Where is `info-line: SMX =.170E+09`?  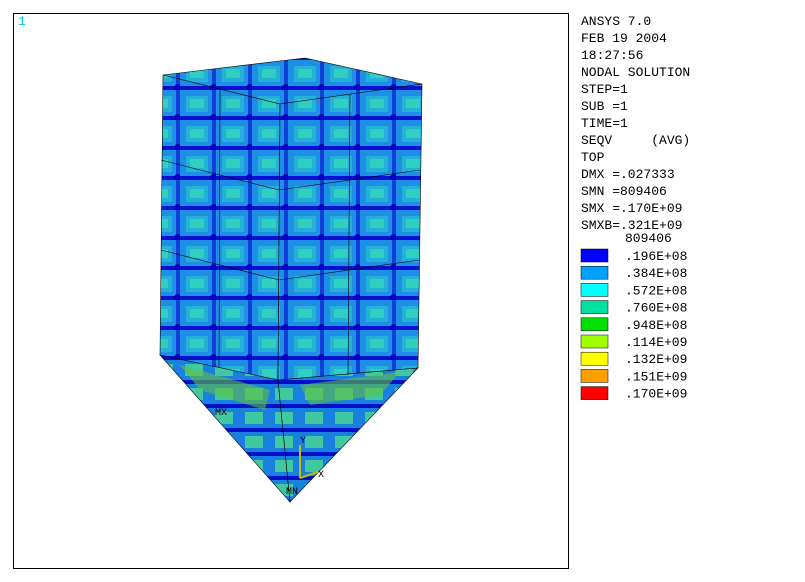 info-line: SMX =.170E+09 is located at coordinates (631, 208).